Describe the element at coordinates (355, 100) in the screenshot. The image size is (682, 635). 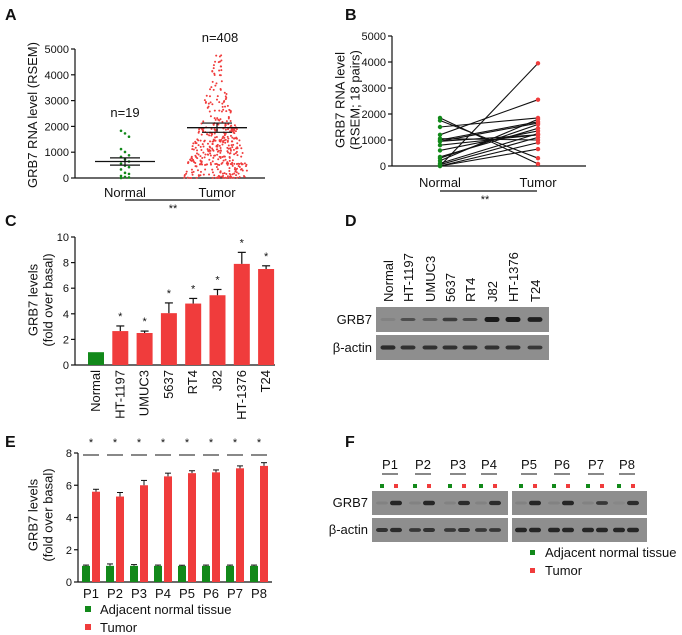
I see `y-axis-label: (RSEM; 18 pairs)` at that location.